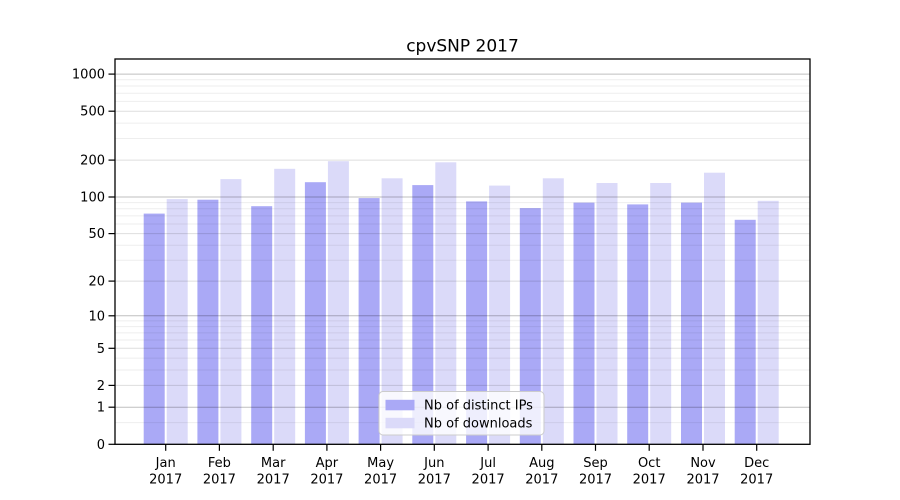 The width and height of the screenshot is (900, 500). What do you see at coordinates (553, 311) in the screenshot?
I see `bar-downloads-aug` at bounding box center [553, 311].